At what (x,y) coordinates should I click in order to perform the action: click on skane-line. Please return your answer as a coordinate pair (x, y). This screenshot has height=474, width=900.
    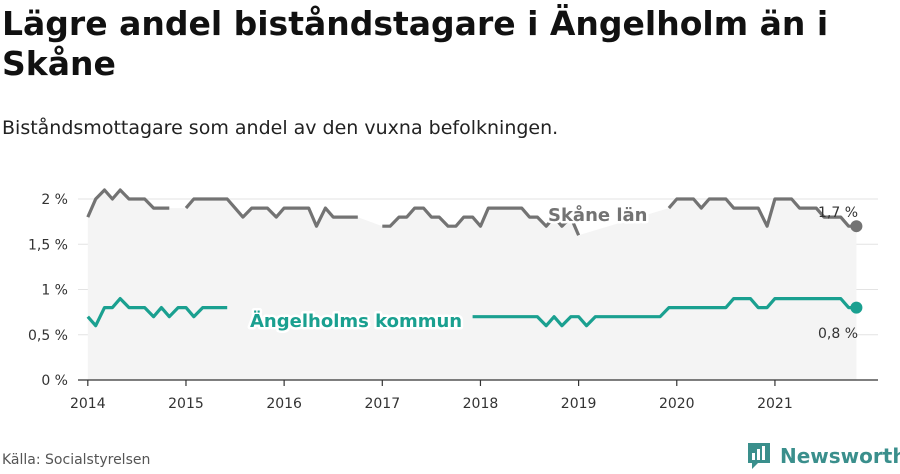
    Looking at the image, I should click on (471, 212).